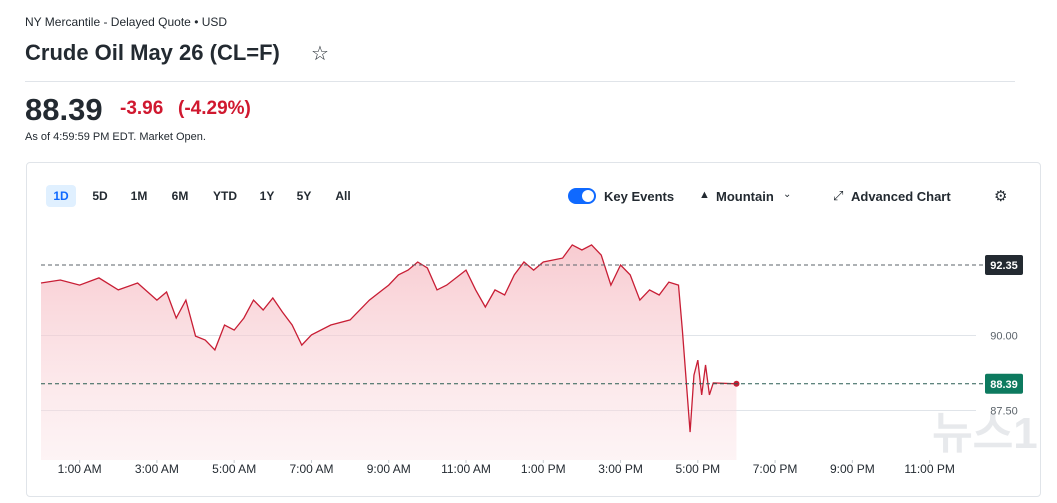  I want to click on range-button: 5Y, so click(304, 196).